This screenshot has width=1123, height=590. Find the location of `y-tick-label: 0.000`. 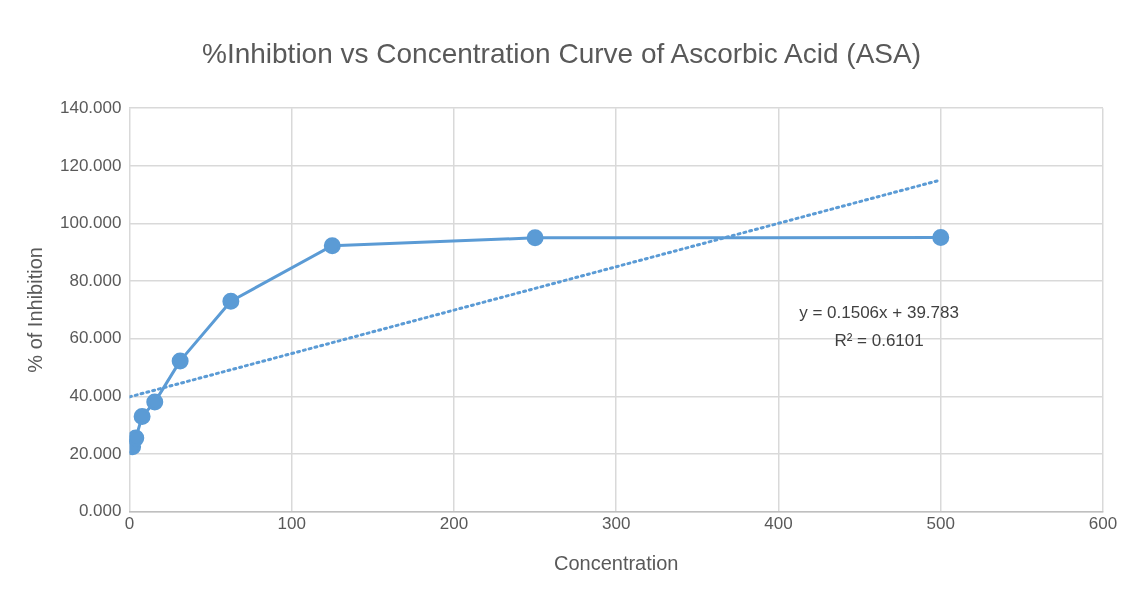

y-tick-label: 0.000 is located at coordinates (100, 511).